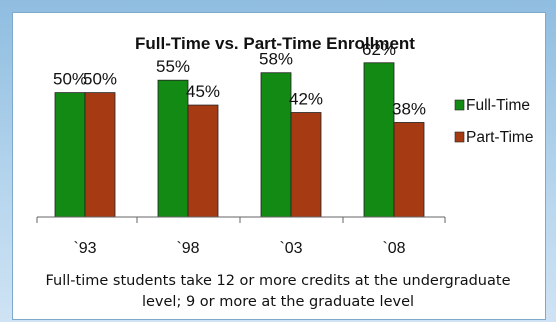 This screenshot has width=556, height=322. What do you see at coordinates (100, 79) in the screenshot?
I see `data-label-part-time-1: 50%` at bounding box center [100, 79].